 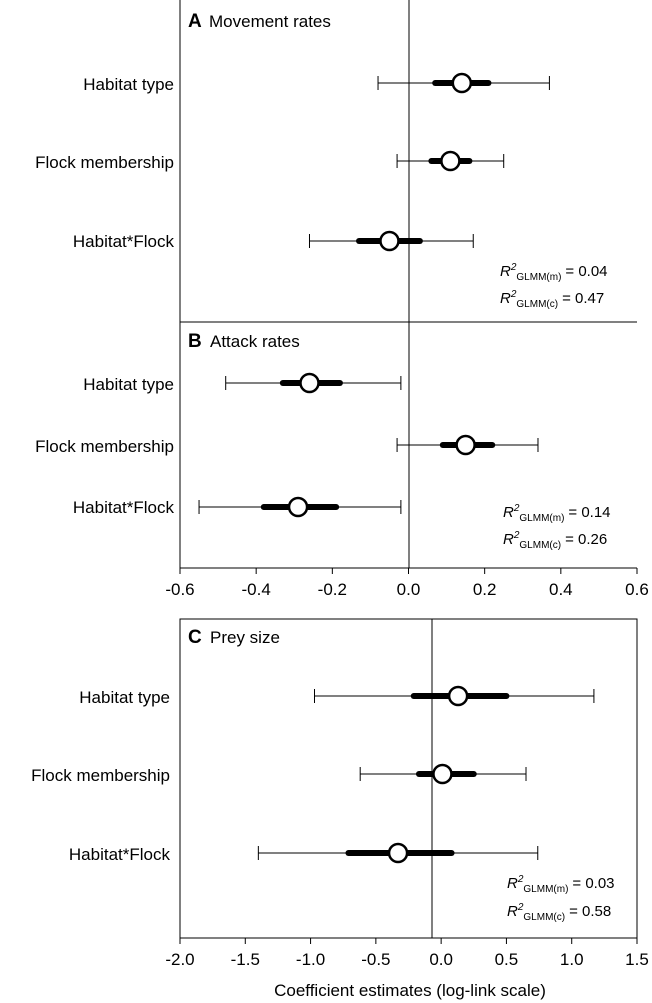 I want to click on panel-b-row-1-point, so click(x=309, y=383).